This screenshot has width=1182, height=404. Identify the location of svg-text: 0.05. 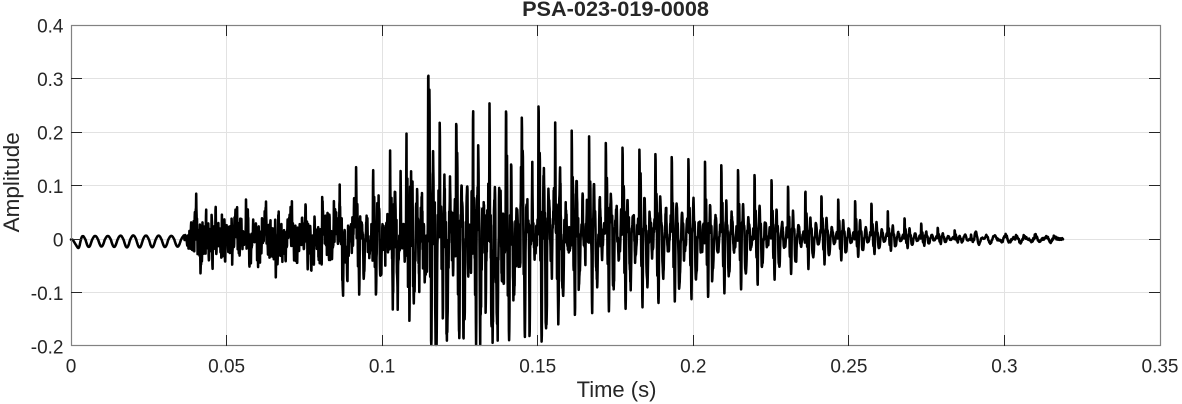
(226, 366).